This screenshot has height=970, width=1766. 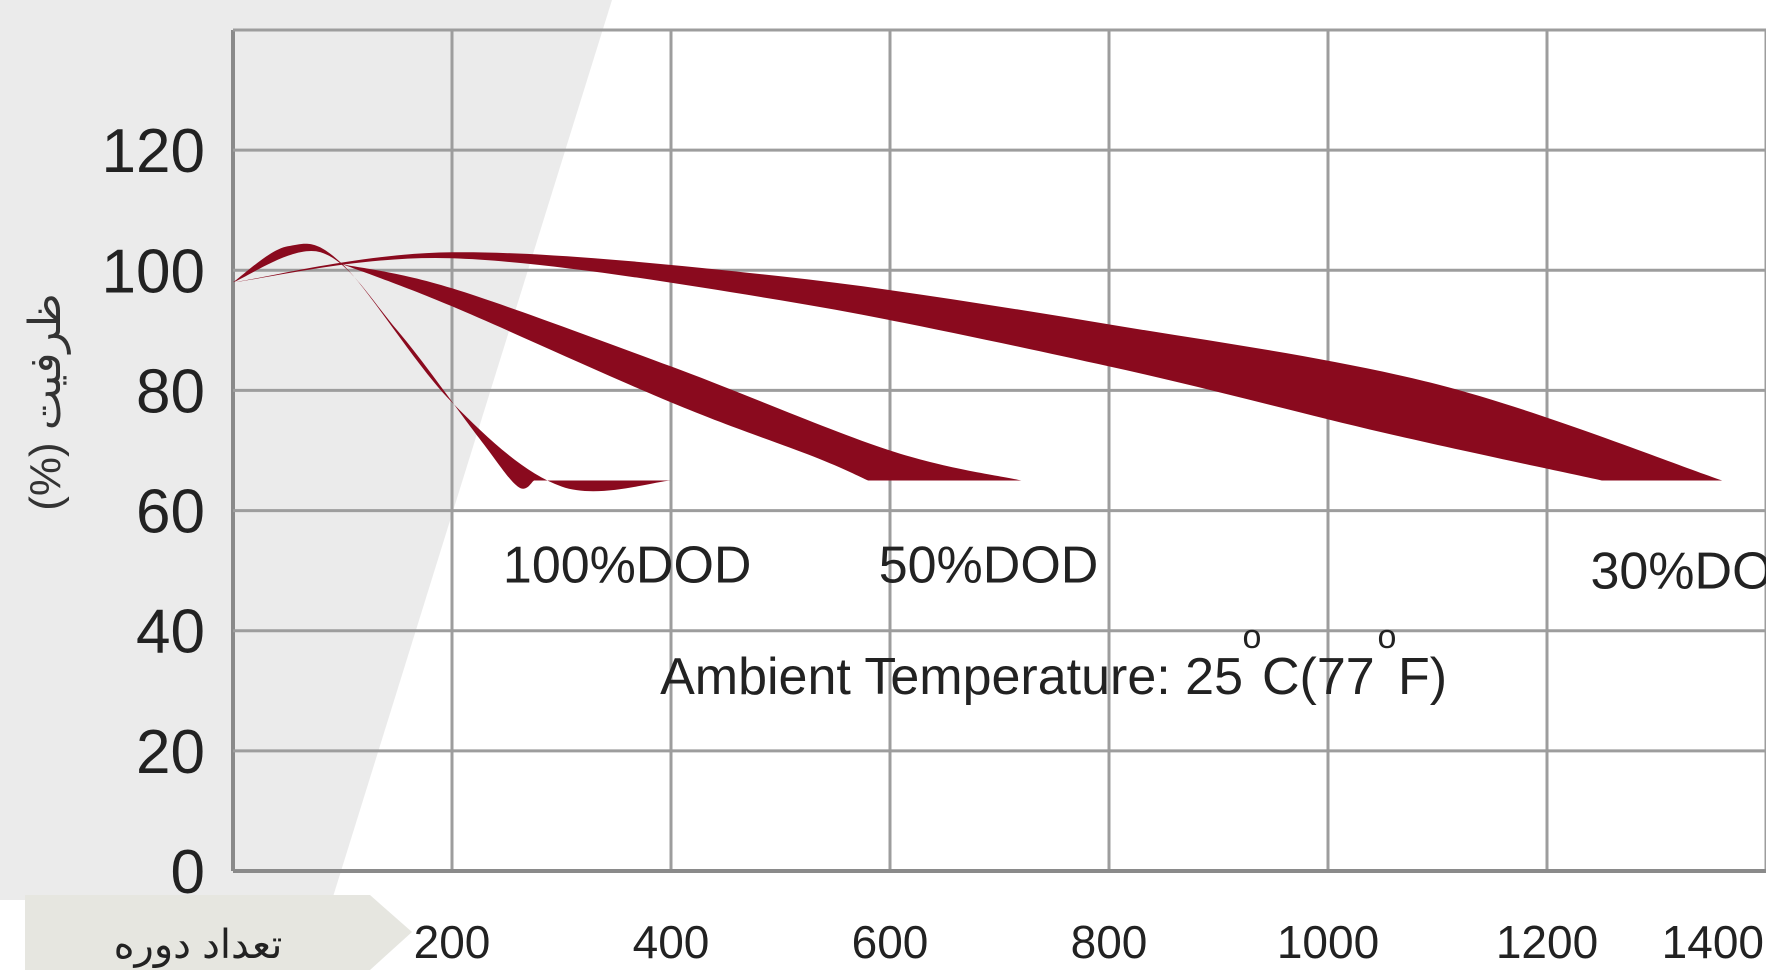 What do you see at coordinates (153, 151) in the screenshot?
I see `y-tick-label-6: 120` at bounding box center [153, 151].